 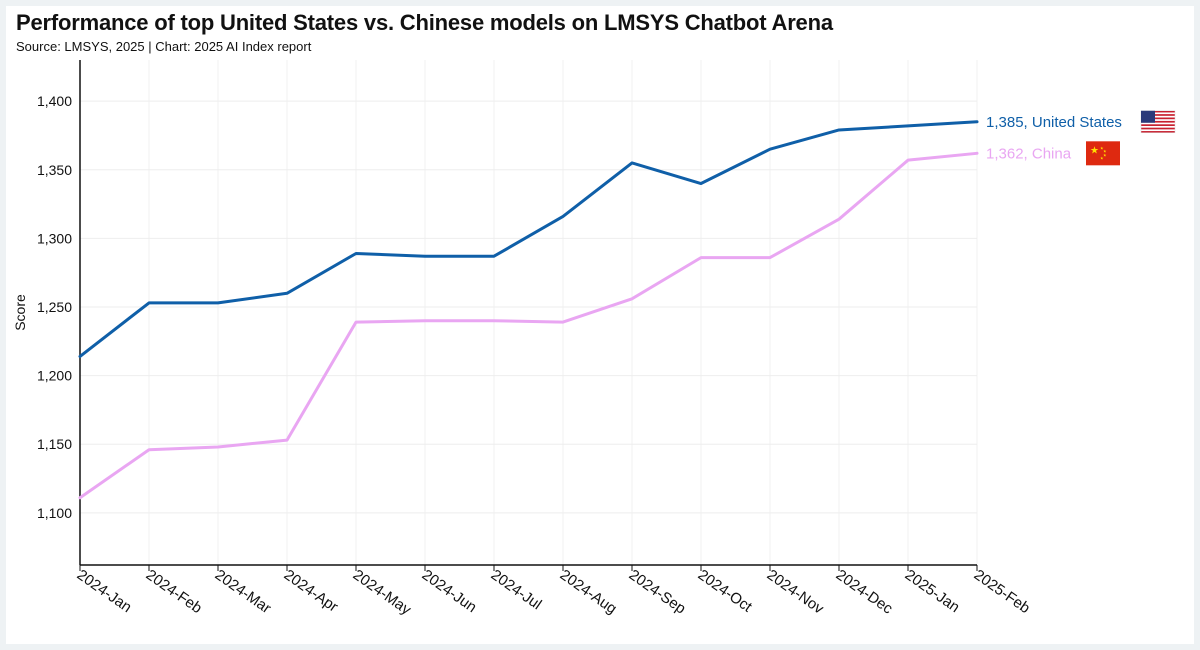 I want to click on x-tick-label: 2024-Mar, so click(x=243, y=591).